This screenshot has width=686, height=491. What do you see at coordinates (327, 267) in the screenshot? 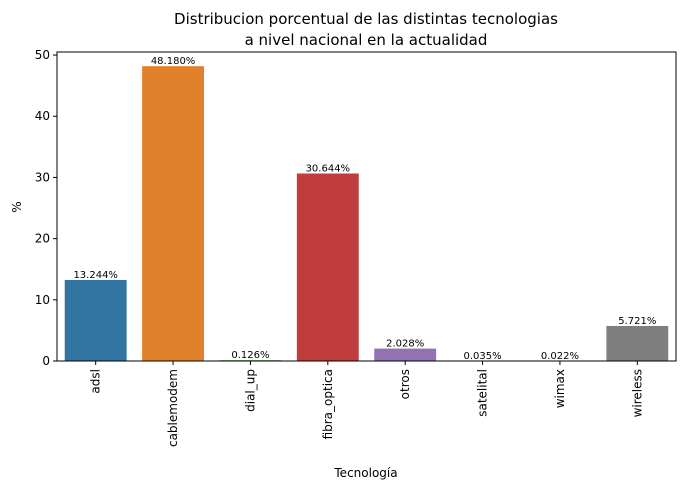
I see `bar-fibra_optica` at bounding box center [327, 267].